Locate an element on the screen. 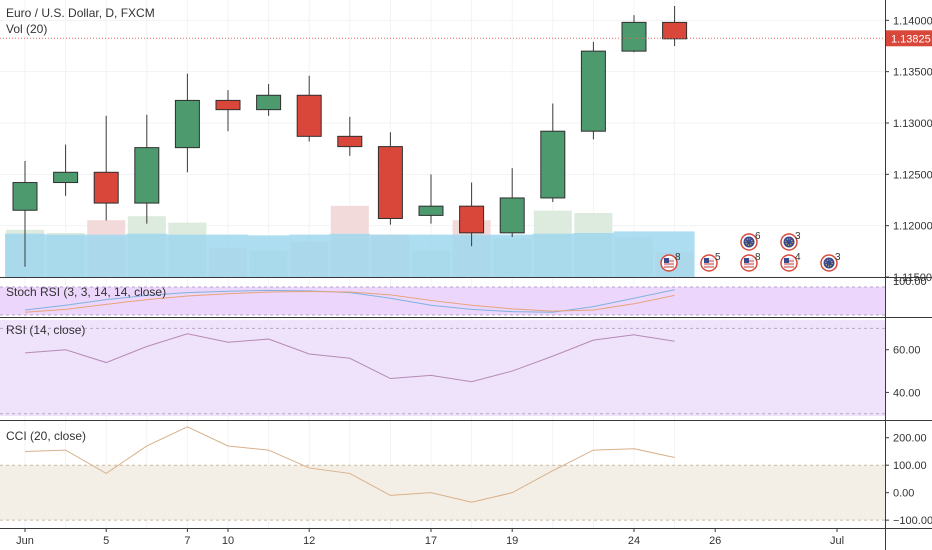 The height and width of the screenshot is (550, 932). volume-label: Vol (20) is located at coordinates (26, 29).